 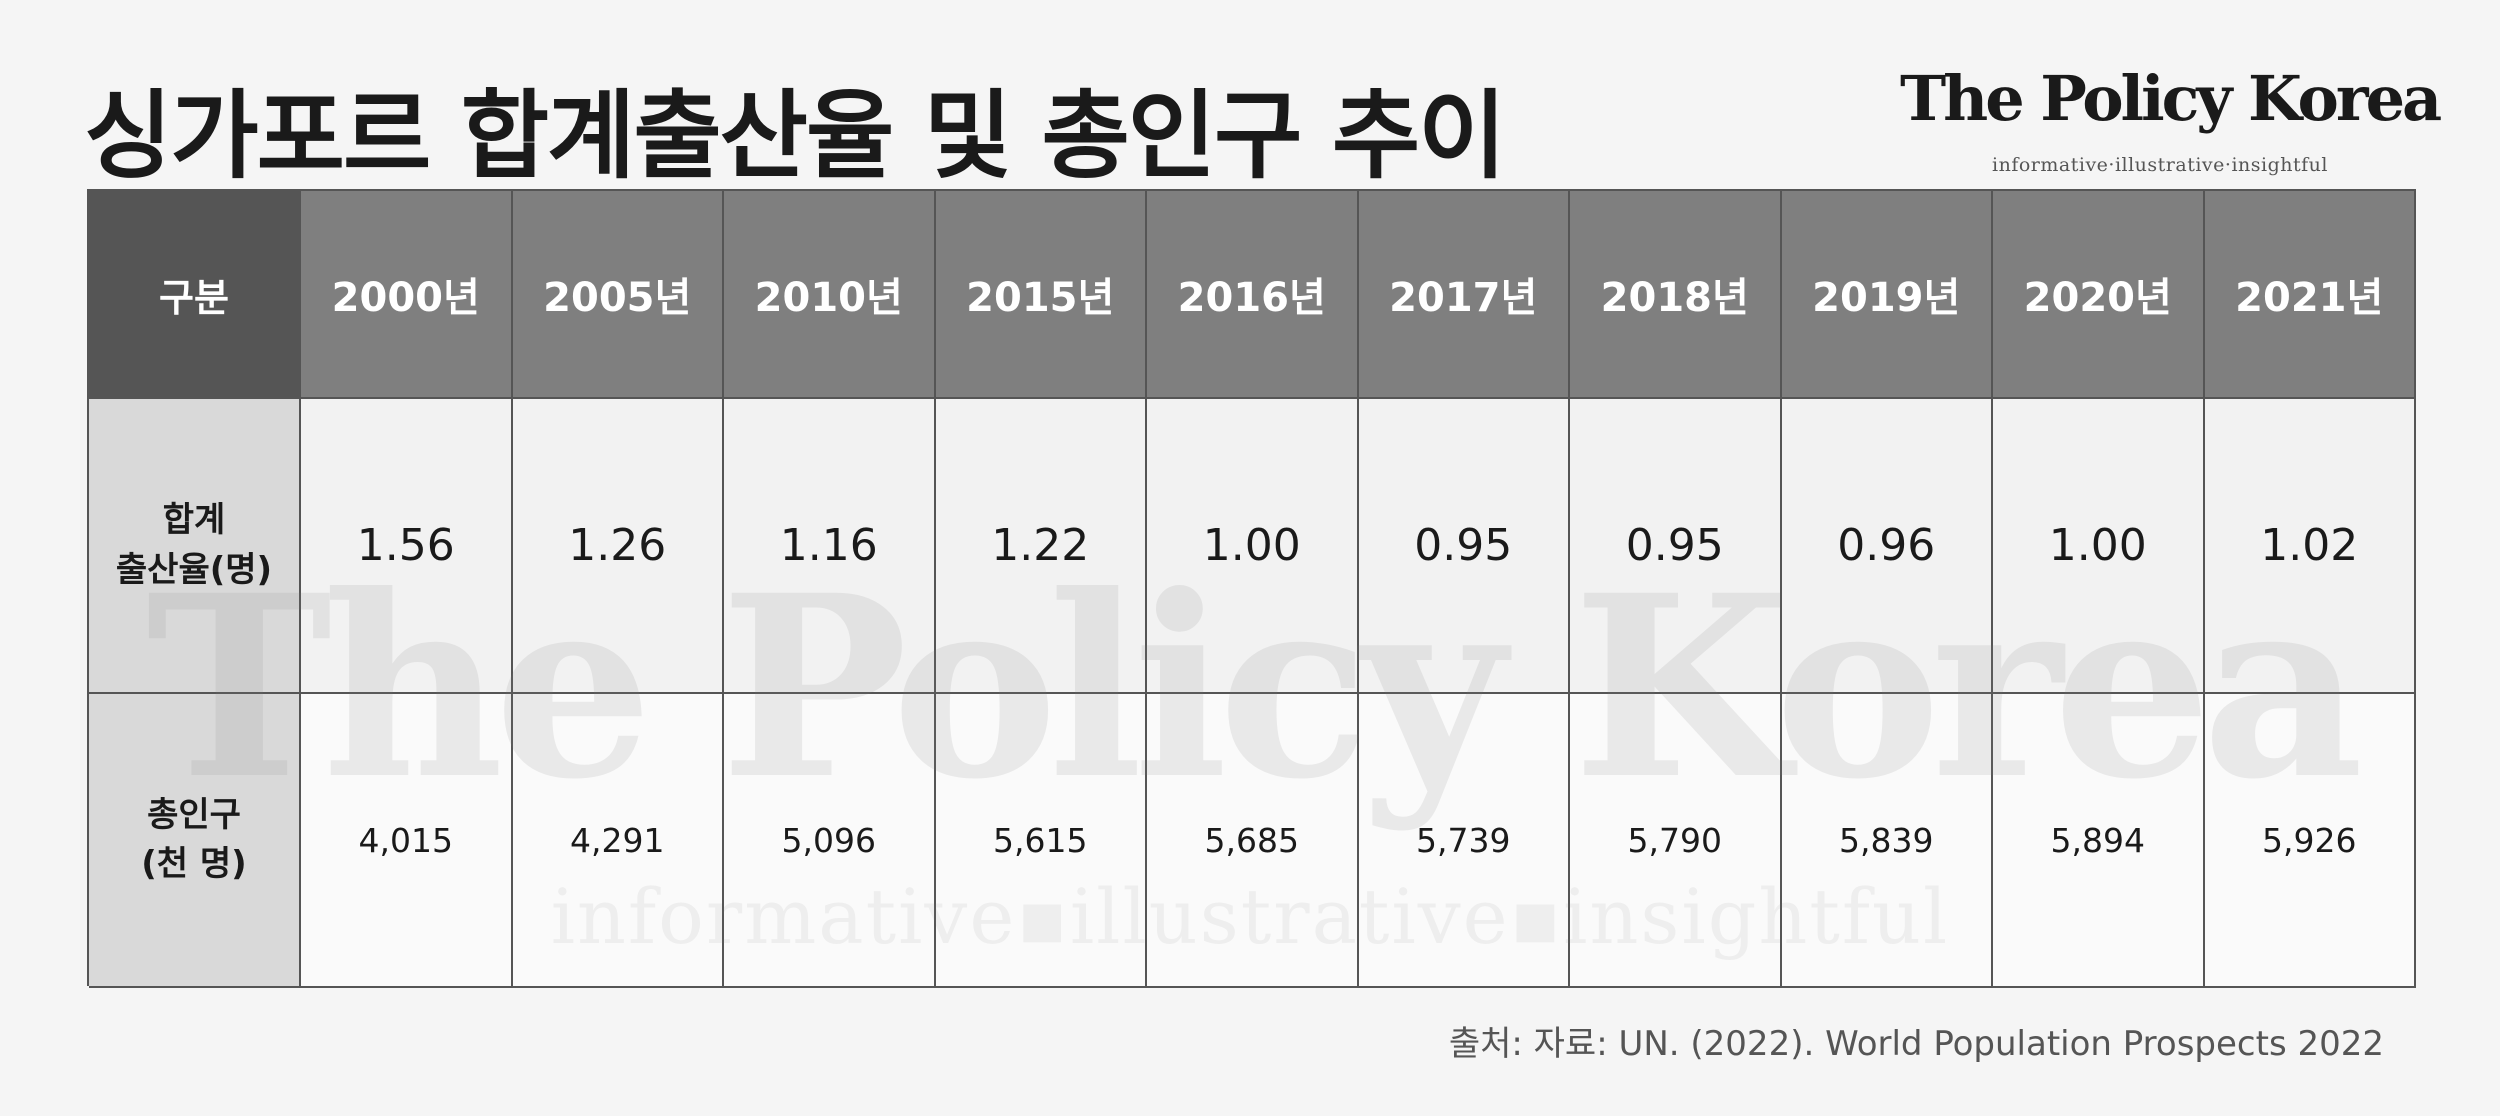 I want to click on year-header: 2020년, so click(x=2099, y=295).